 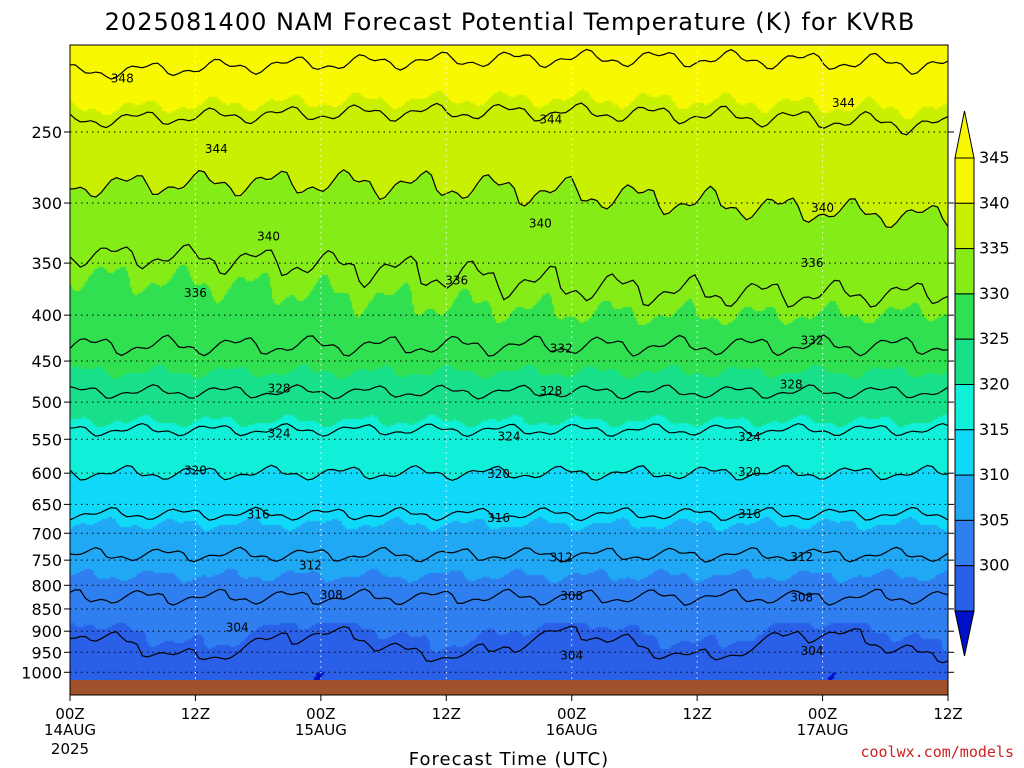 I want to click on colorbar-label: 325, so click(x=994, y=338).